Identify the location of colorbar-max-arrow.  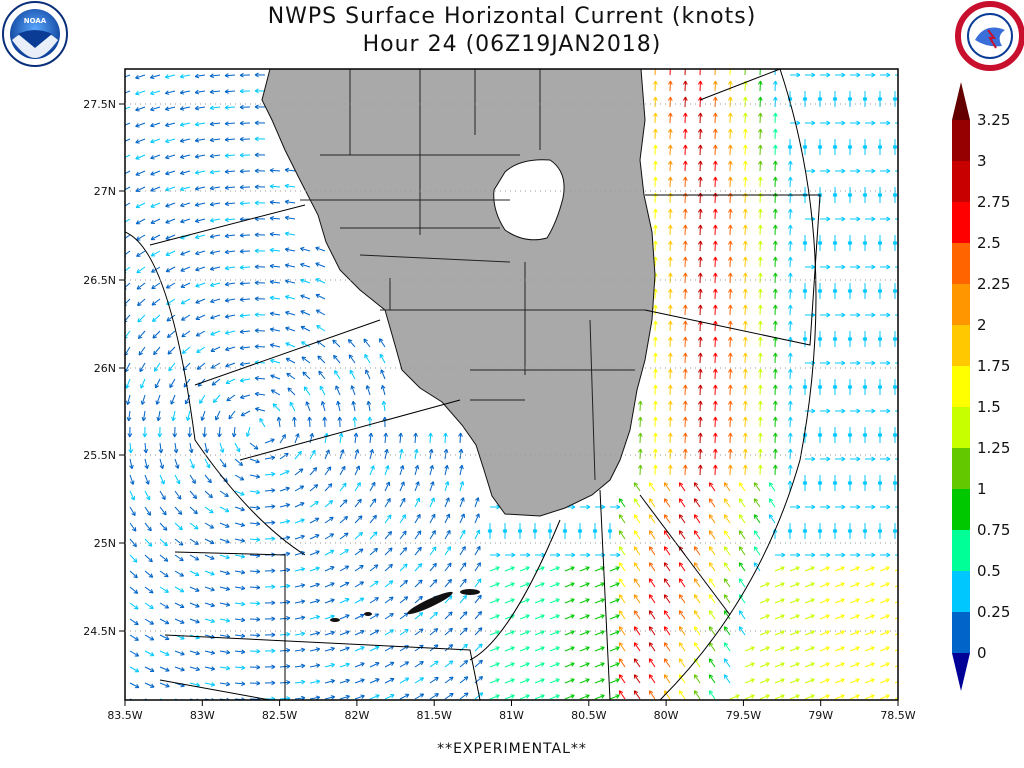
(961, 101).